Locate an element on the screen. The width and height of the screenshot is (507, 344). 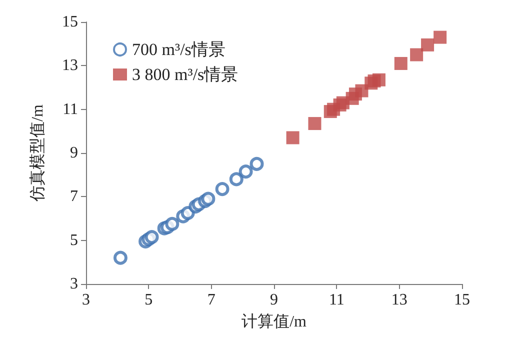
x-tick-label: 7 is located at coordinates (211, 300).